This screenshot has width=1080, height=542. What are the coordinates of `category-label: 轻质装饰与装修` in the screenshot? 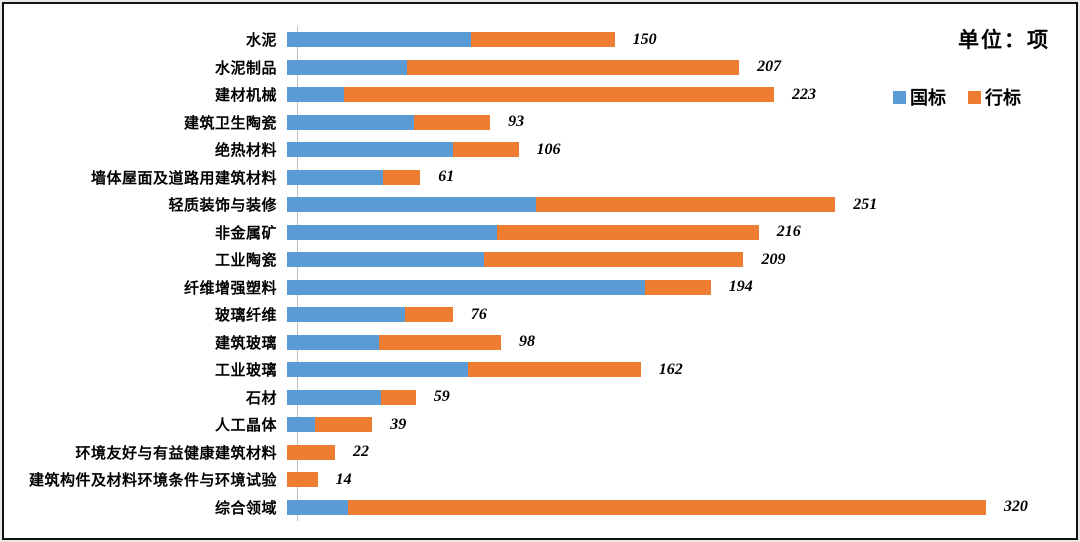 It's located at (222, 206).